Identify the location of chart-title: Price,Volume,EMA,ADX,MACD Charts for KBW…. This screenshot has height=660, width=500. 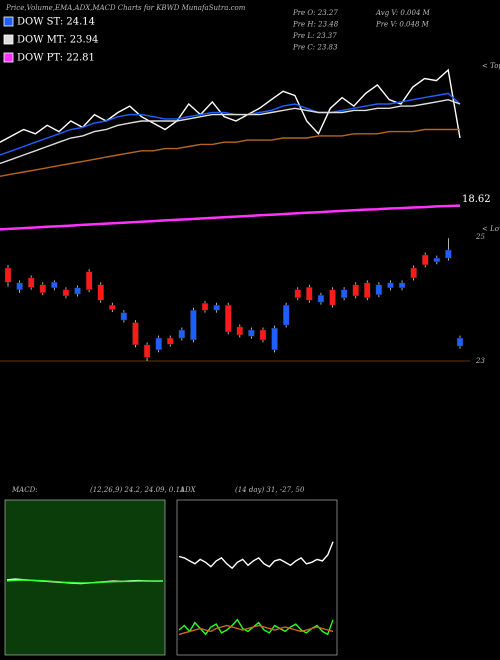
(125, 8).